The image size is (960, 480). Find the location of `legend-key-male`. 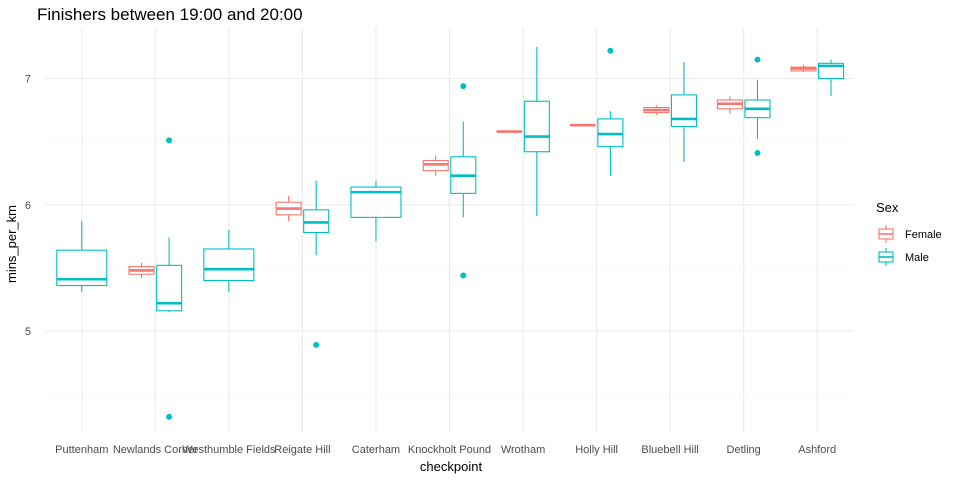

legend-key-male is located at coordinates (886, 257).